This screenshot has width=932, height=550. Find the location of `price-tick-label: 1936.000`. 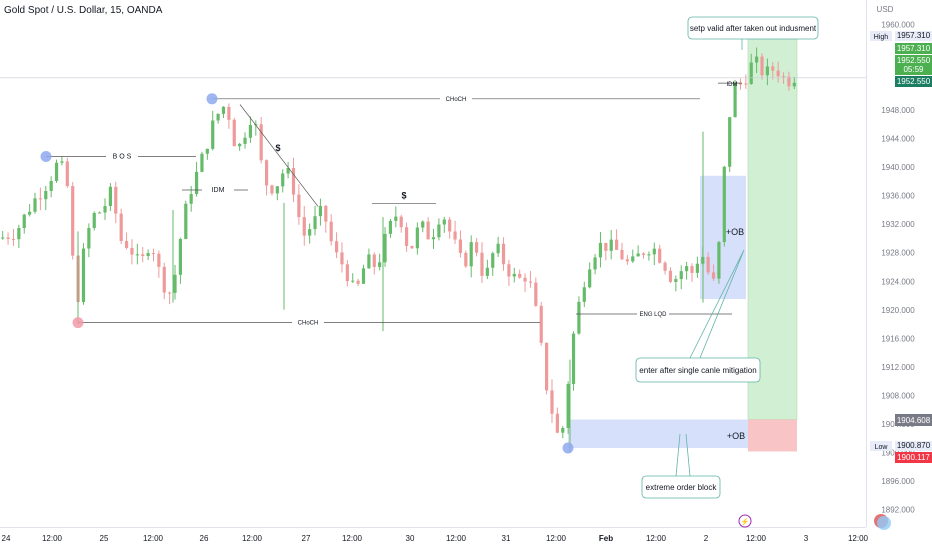

price-tick-label: 1936.000 is located at coordinates (898, 196).